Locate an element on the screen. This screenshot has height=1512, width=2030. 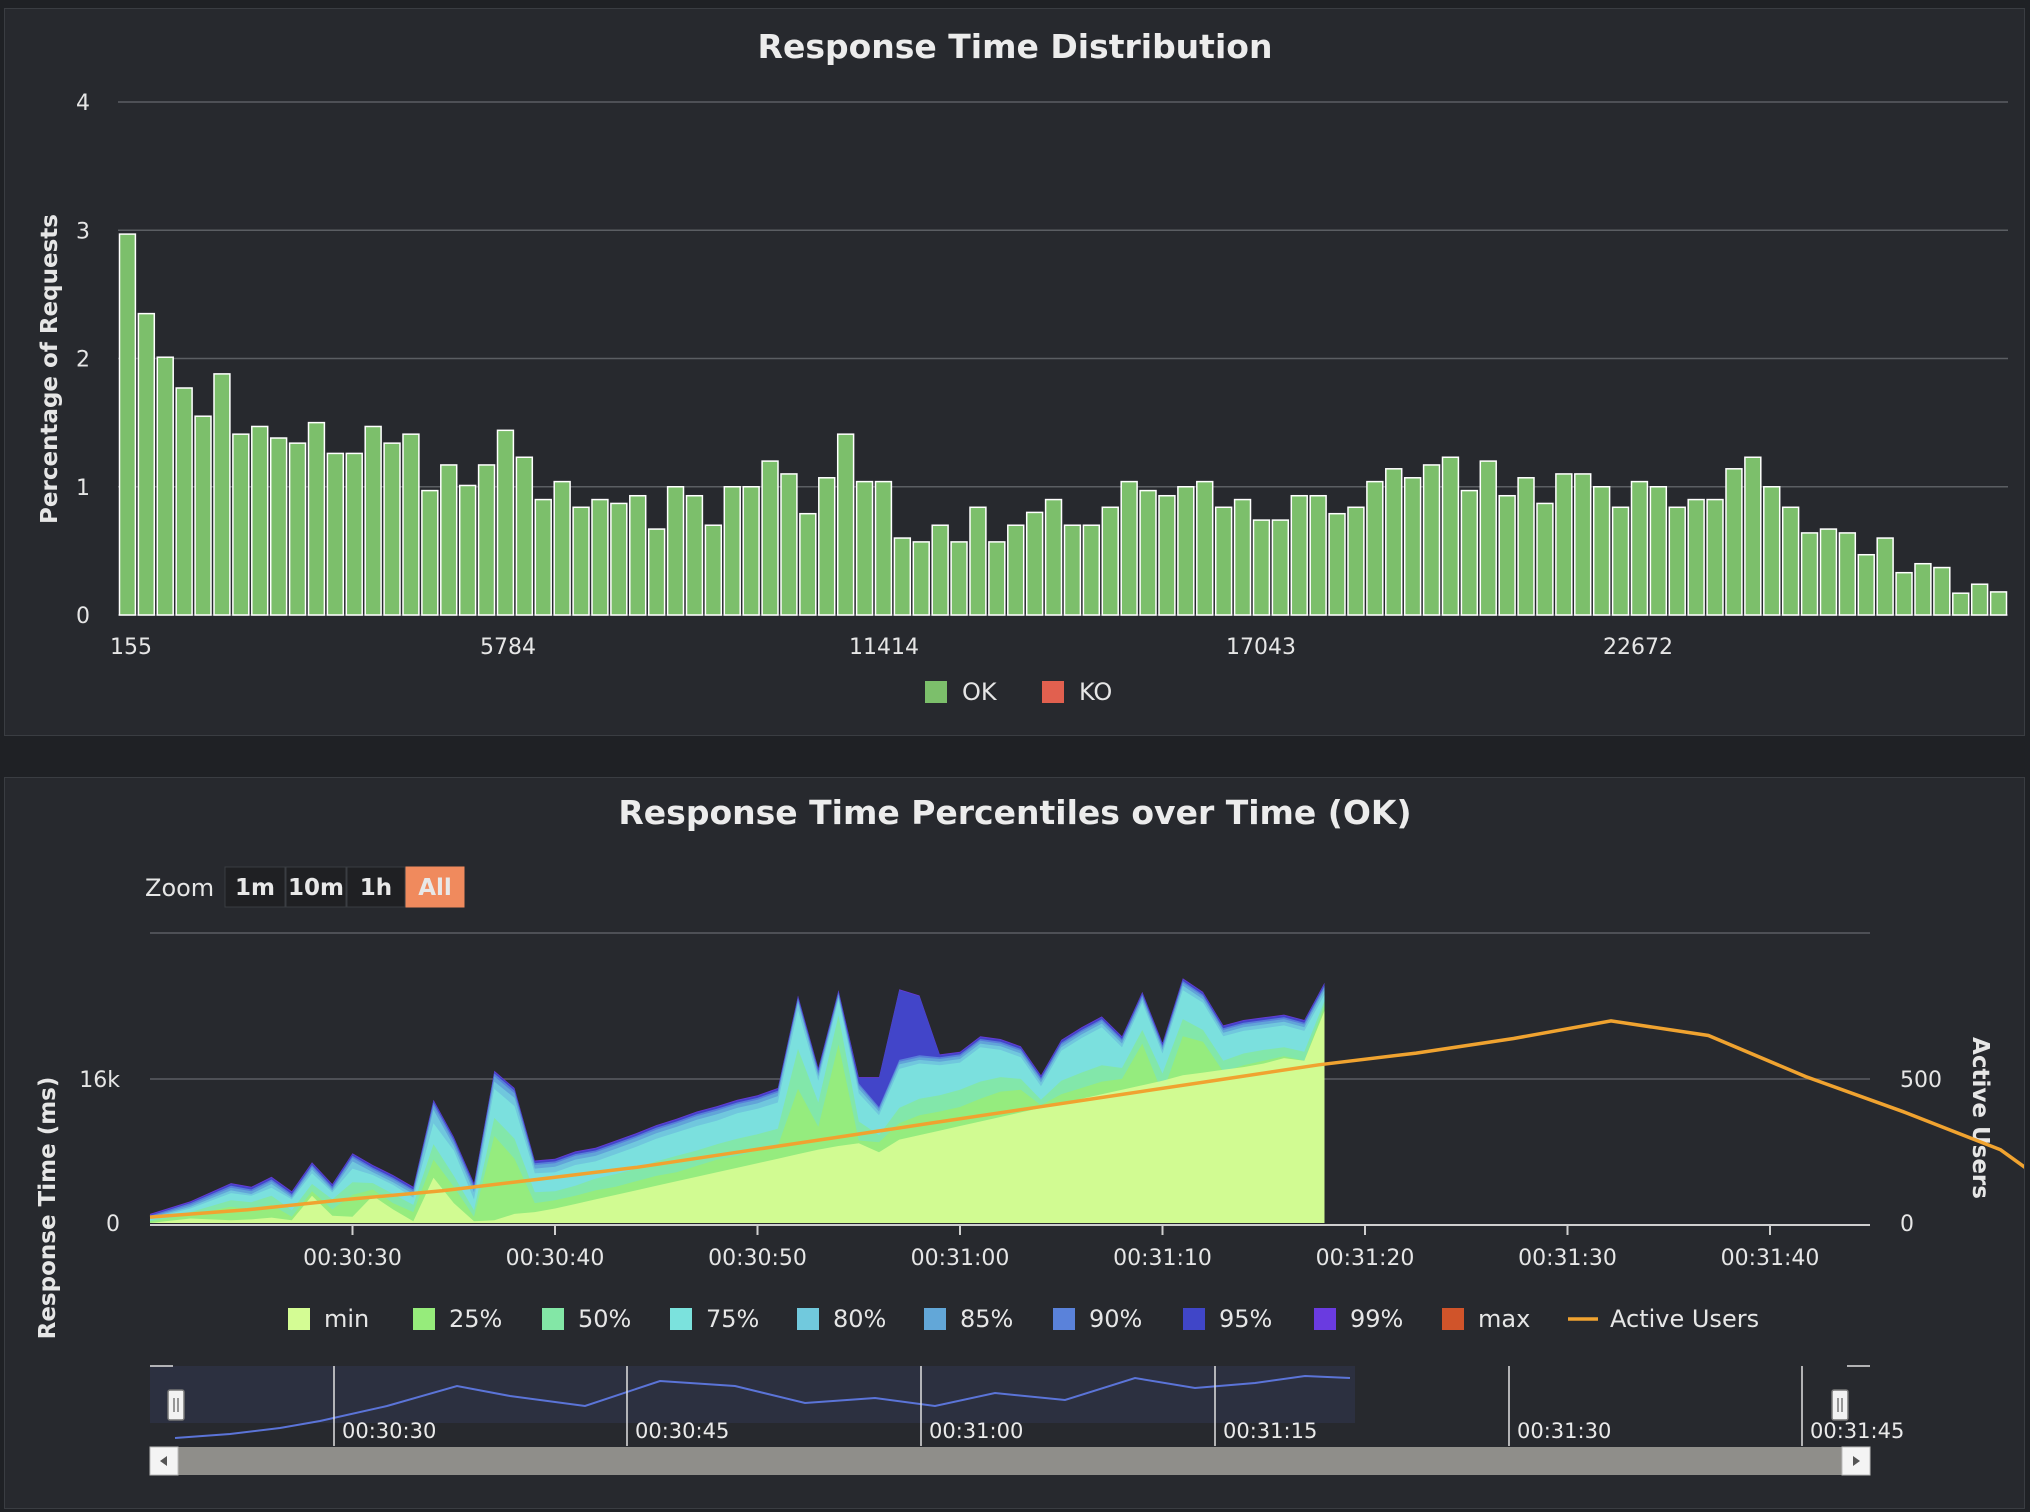
legend-item-75pct: 75% is located at coordinates (714, 1319).